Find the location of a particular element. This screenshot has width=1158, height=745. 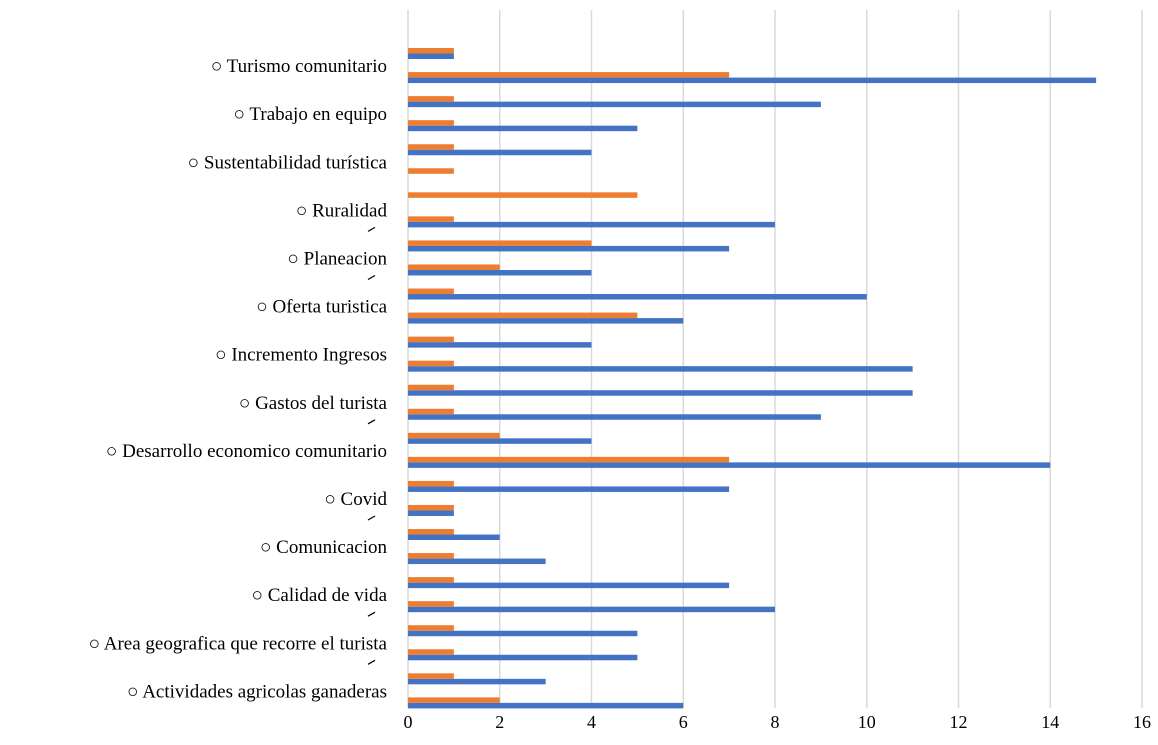

x-tick-label: 10 is located at coordinates (867, 722).